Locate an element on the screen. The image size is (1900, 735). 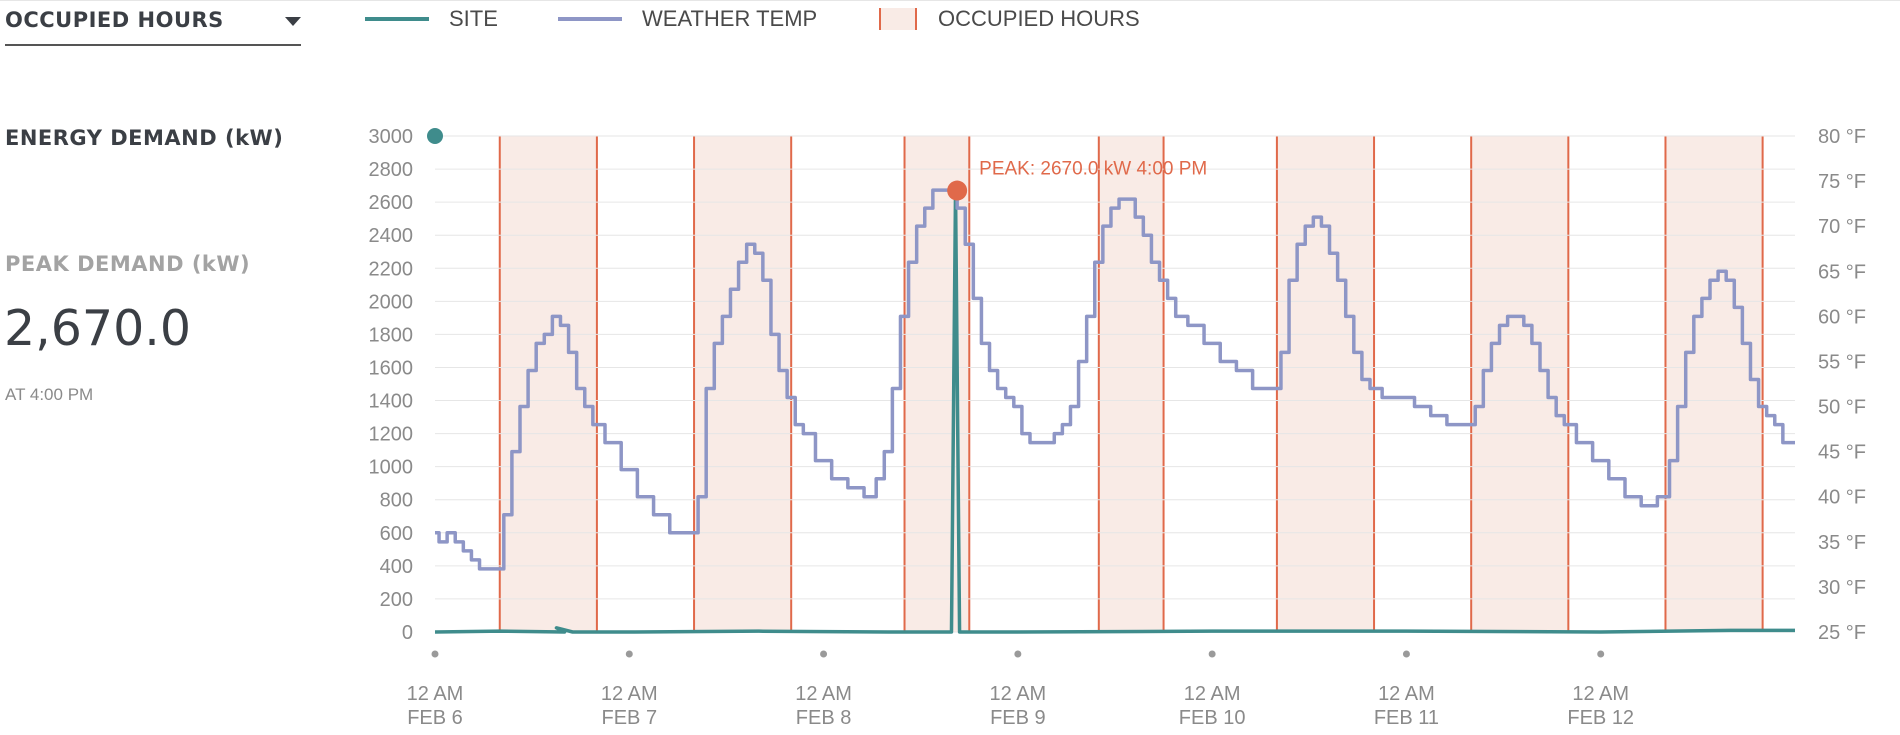
y-left-tick-label: 1400 is located at coordinates (391, 402).